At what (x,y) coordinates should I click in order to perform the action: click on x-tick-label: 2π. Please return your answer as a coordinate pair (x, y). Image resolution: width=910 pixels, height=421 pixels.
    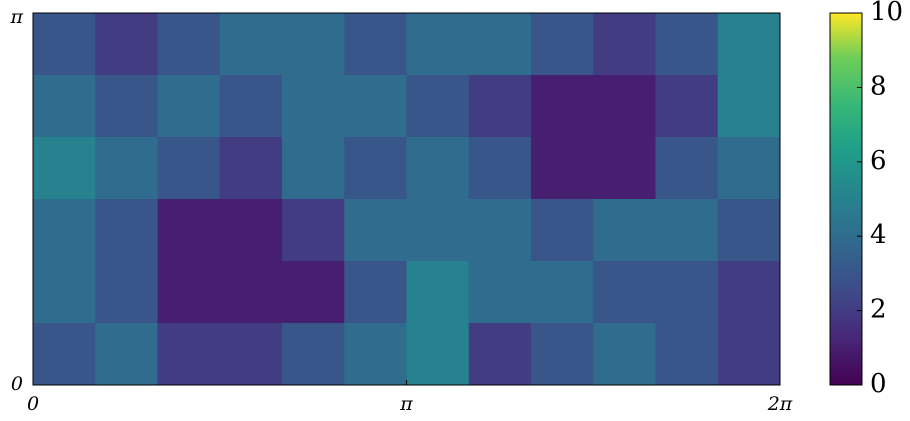
    Looking at the image, I should click on (780, 404).